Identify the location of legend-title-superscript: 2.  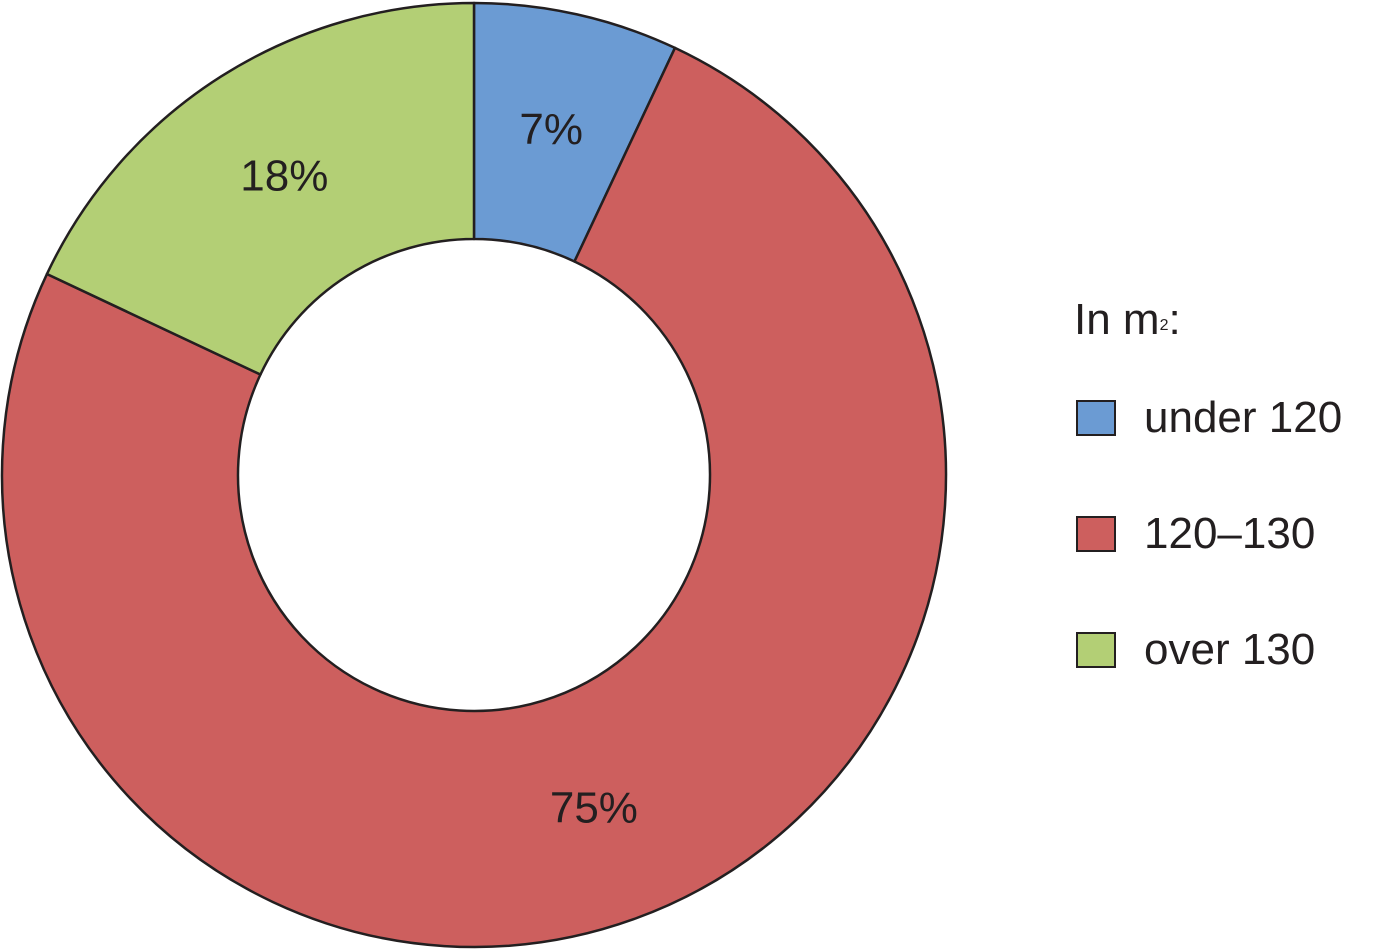
(1164, 325).